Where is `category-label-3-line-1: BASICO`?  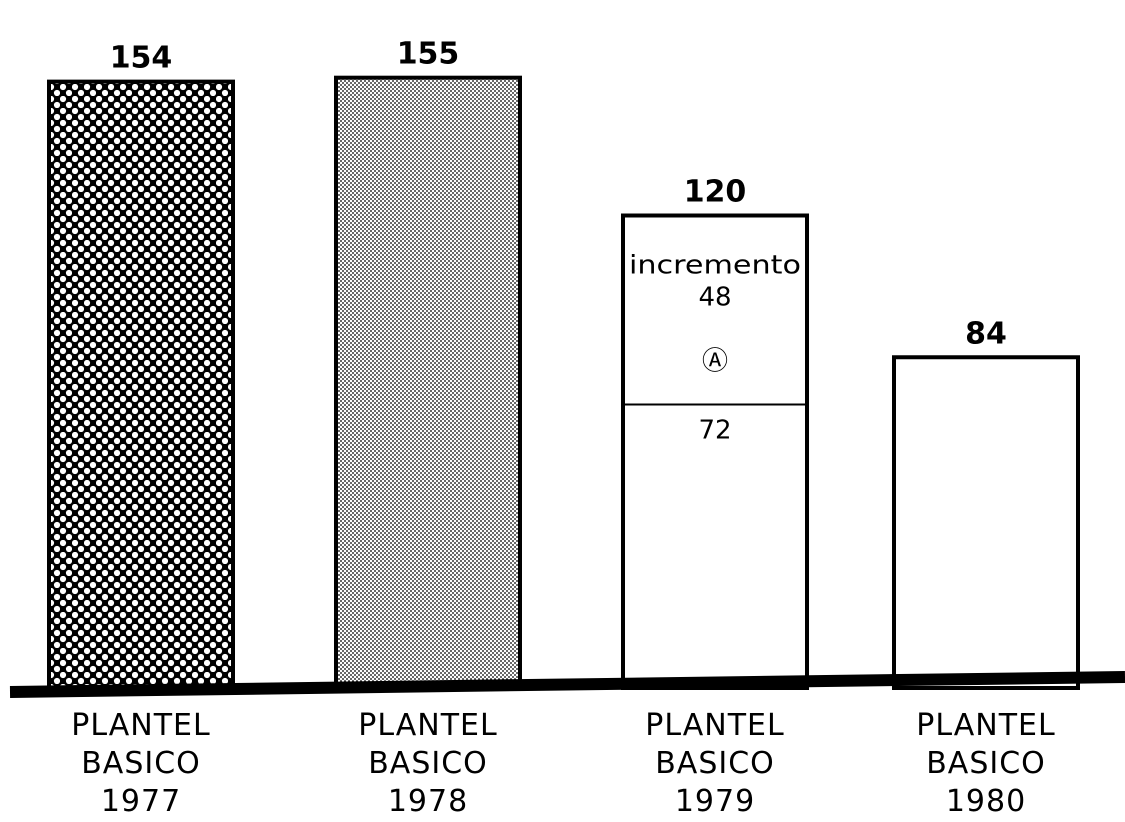
category-label-3-line-1: BASICO is located at coordinates (986, 763).